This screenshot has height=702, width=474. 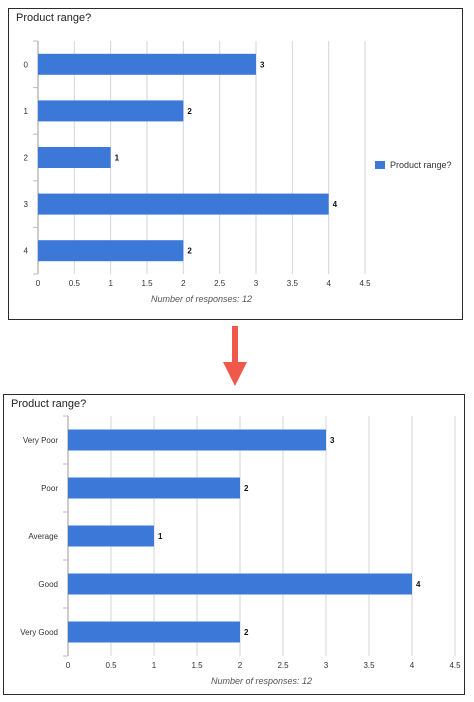 What do you see at coordinates (235, 356) in the screenshot?
I see `down-arrow-icon` at bounding box center [235, 356].